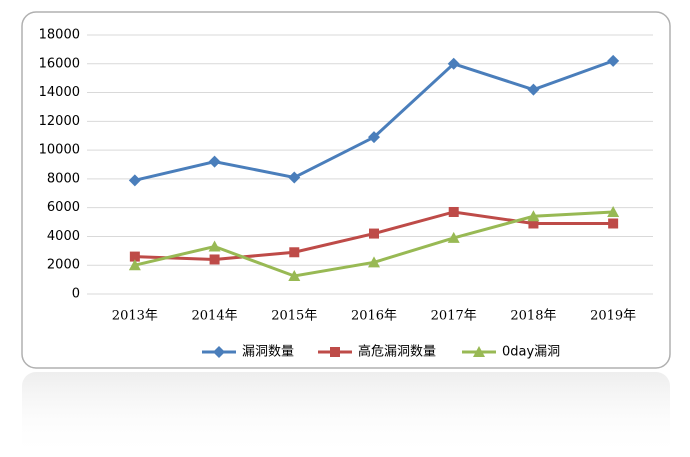  Describe the element at coordinates (533, 316) in the screenshot. I see `x-tick-label: 2018年` at that location.